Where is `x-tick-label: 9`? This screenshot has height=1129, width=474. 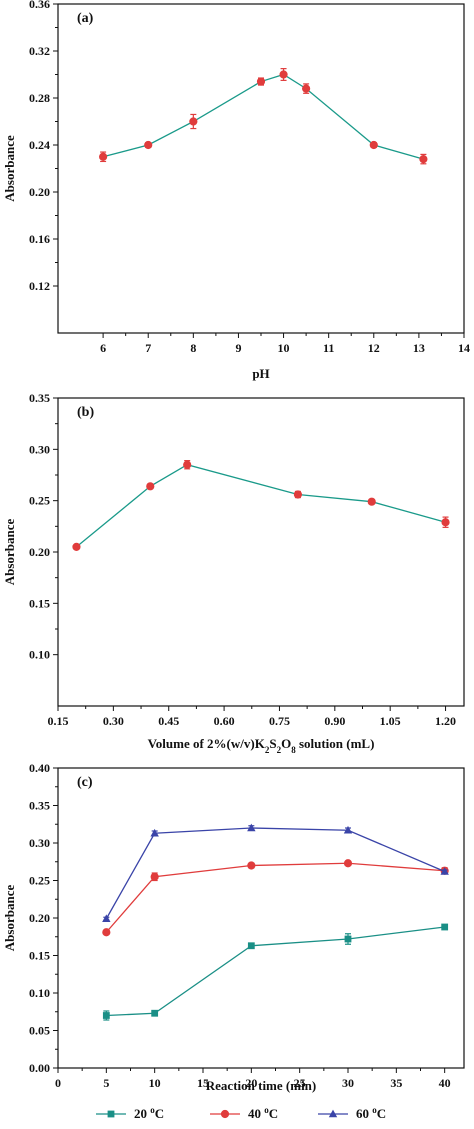
x-tick-label: 9 is located at coordinates (238, 348).